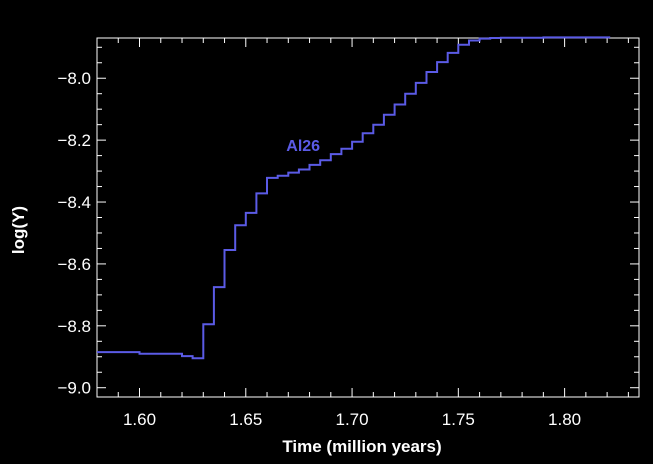 The width and height of the screenshot is (653, 464). What do you see at coordinates (18, 230) in the screenshot?
I see `y-axis-title: log(Y)` at bounding box center [18, 230].